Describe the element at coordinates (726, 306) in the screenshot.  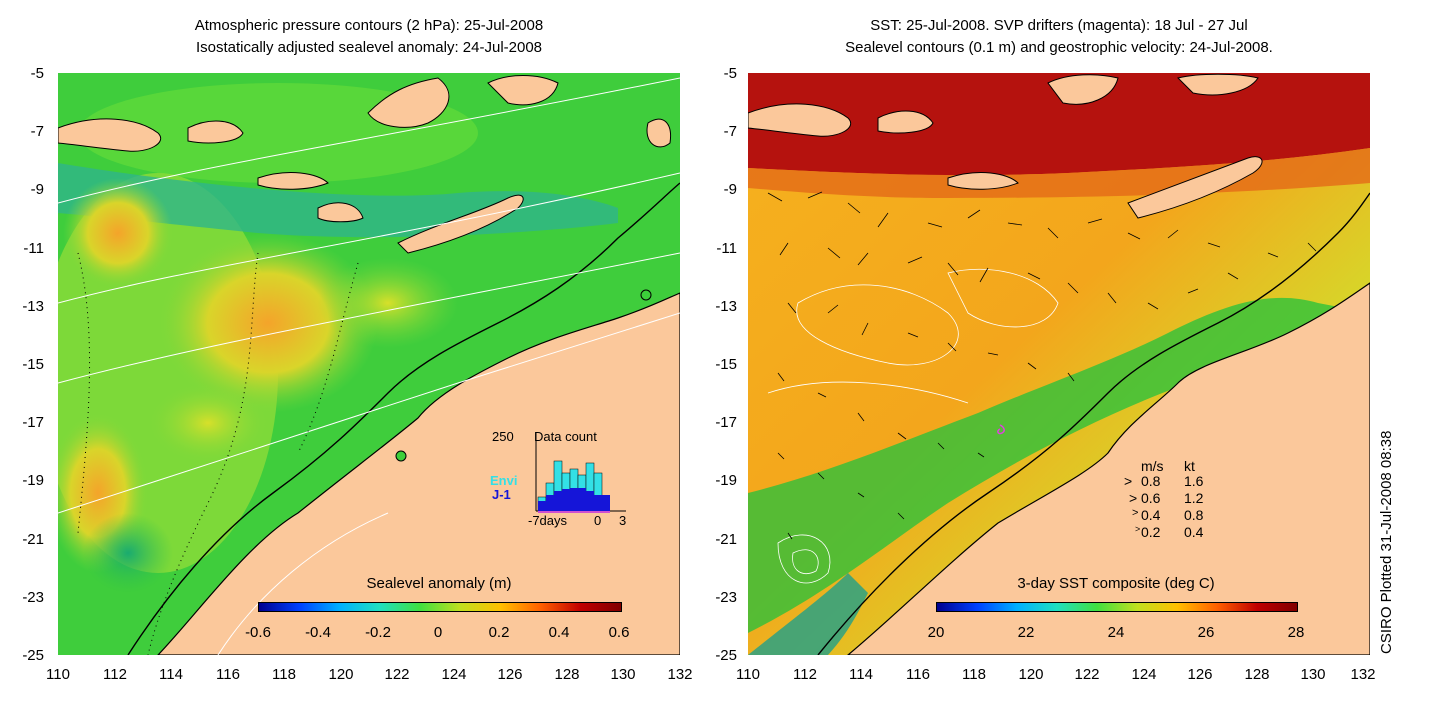
I see `right-y-tick: -13` at that location.